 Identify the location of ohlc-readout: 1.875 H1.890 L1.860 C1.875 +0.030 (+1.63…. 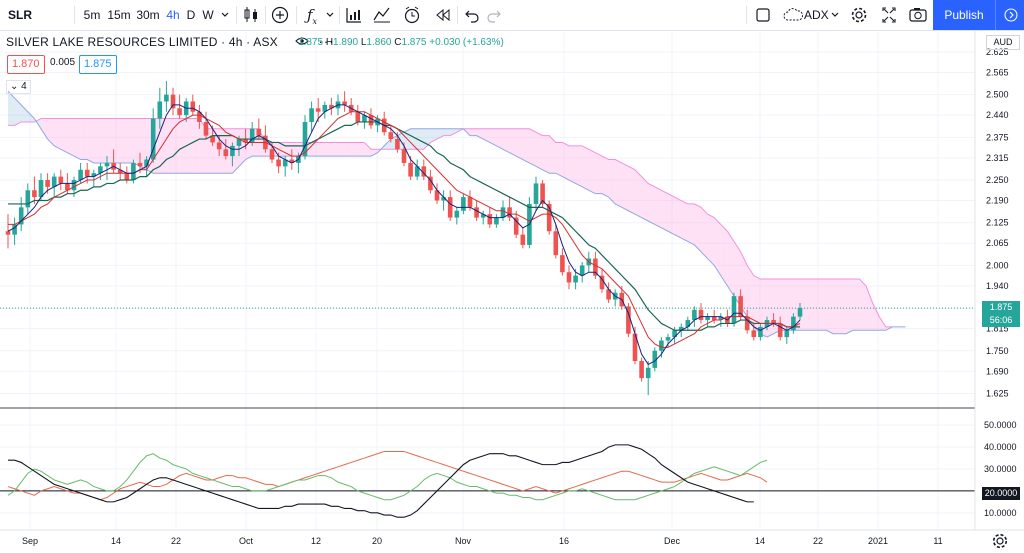
(401, 42).